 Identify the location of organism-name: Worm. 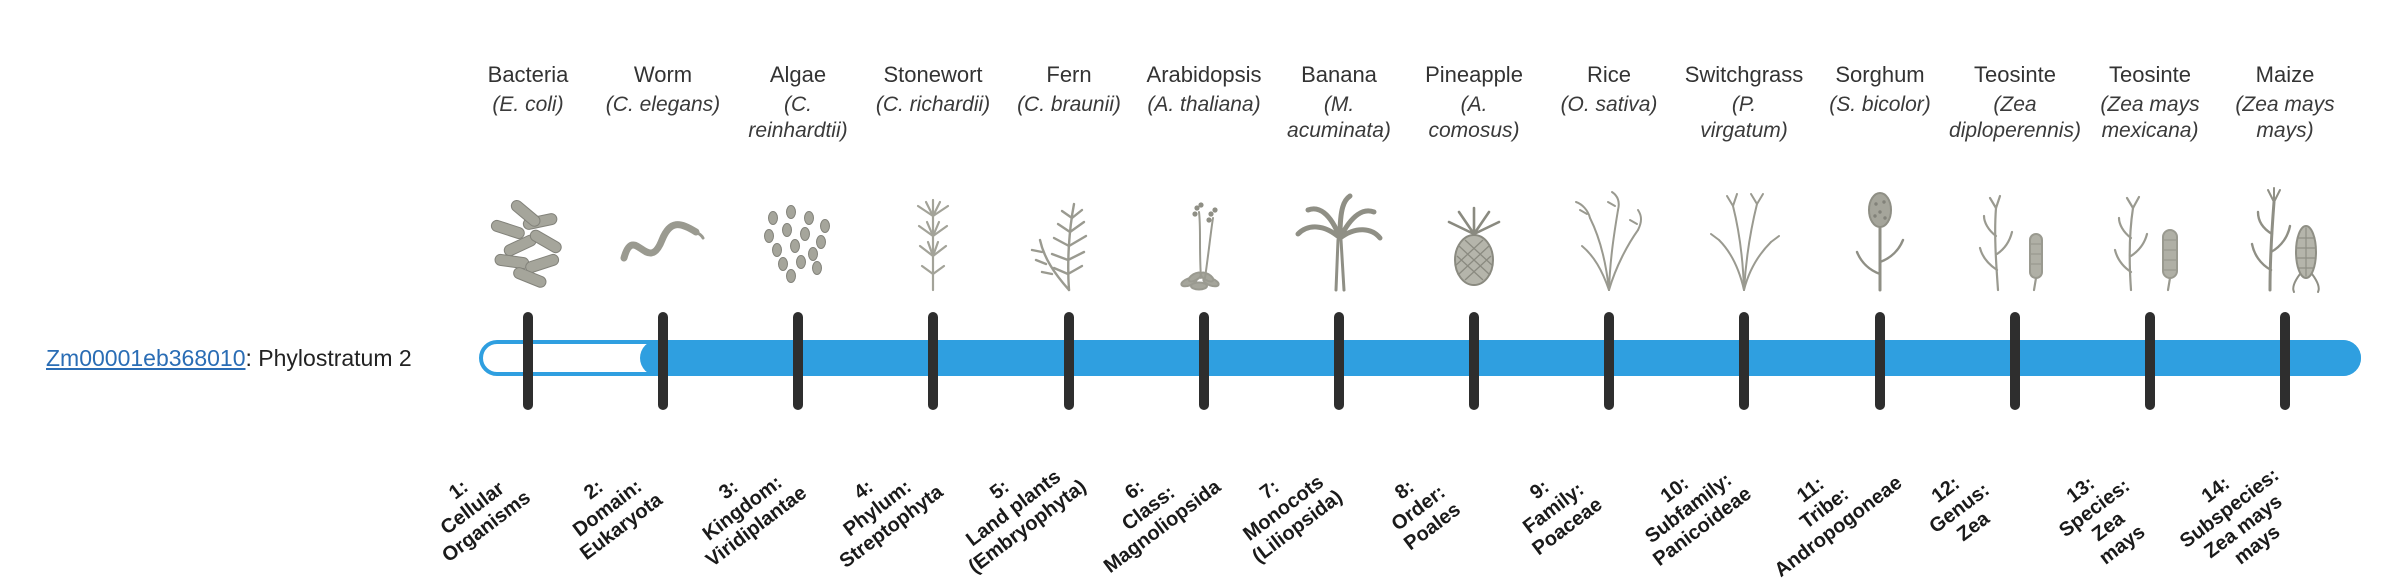
(663, 74).